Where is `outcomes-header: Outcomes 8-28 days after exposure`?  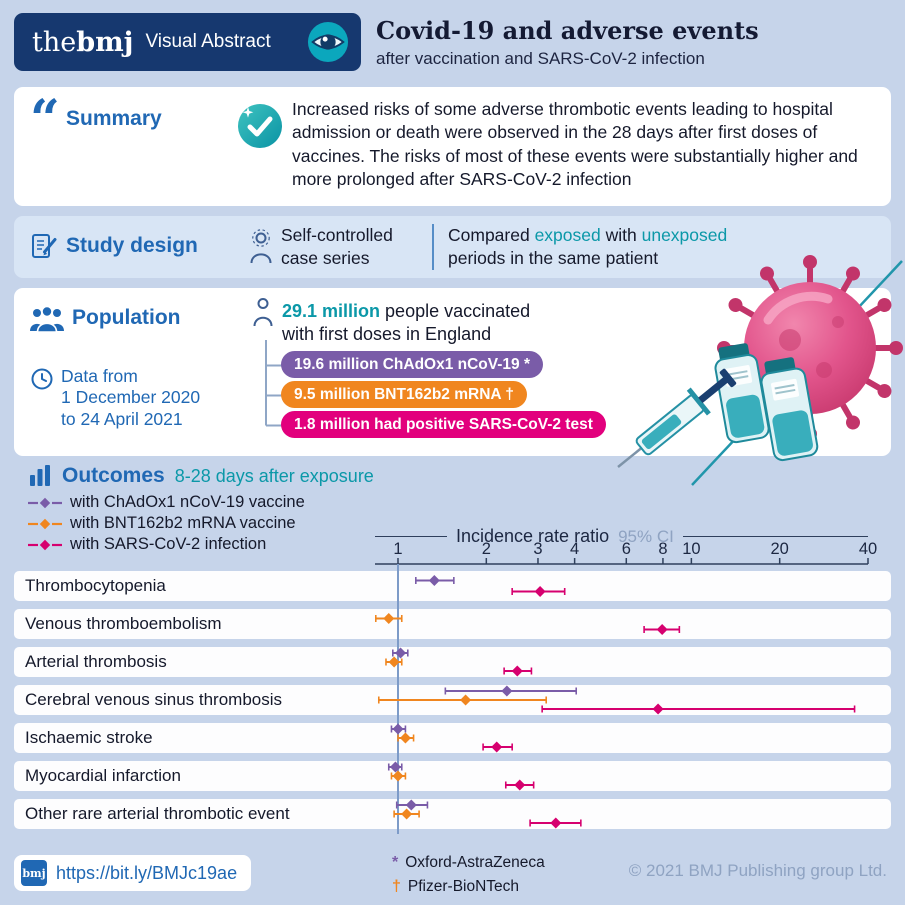 outcomes-header: Outcomes 8-28 days after exposure is located at coordinates (201, 476).